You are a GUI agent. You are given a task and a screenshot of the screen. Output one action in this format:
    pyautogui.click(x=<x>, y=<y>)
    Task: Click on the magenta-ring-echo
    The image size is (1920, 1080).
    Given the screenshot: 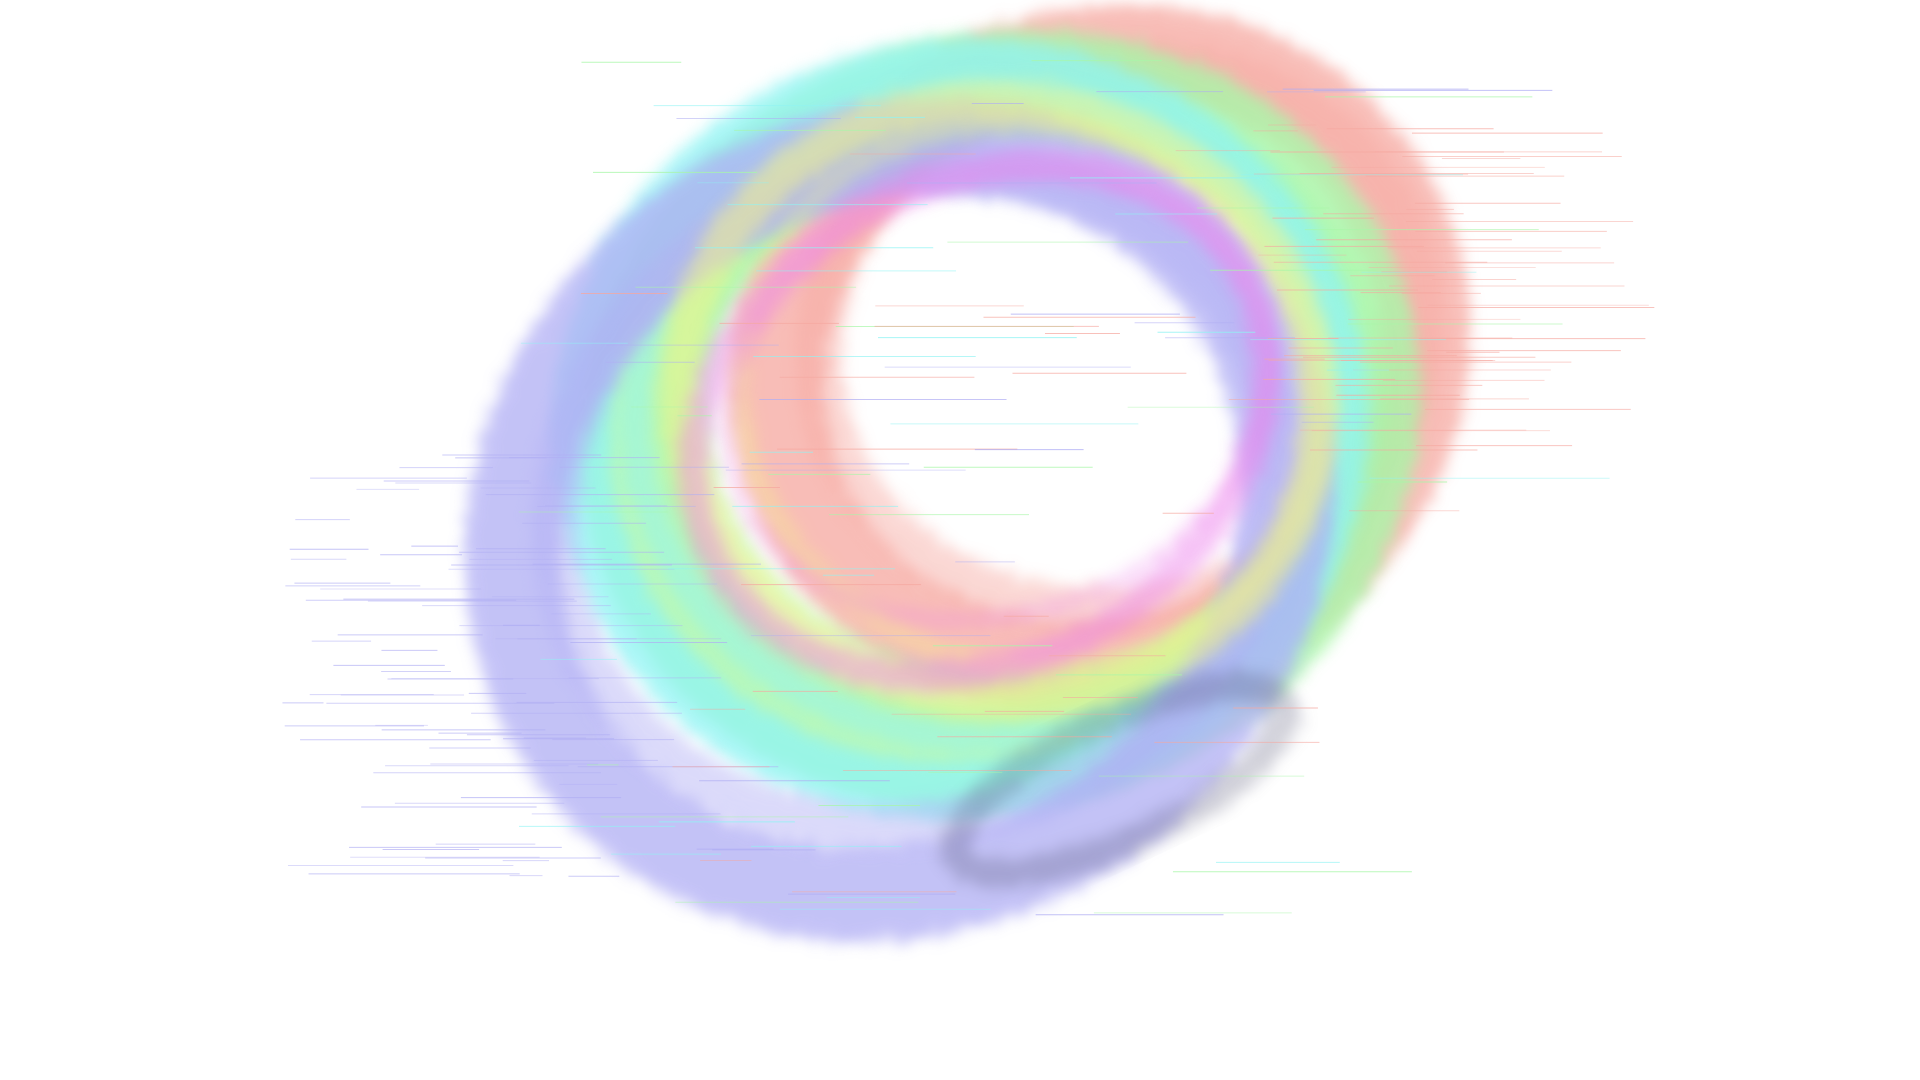 What is the action you would take?
    pyautogui.click(x=999, y=398)
    